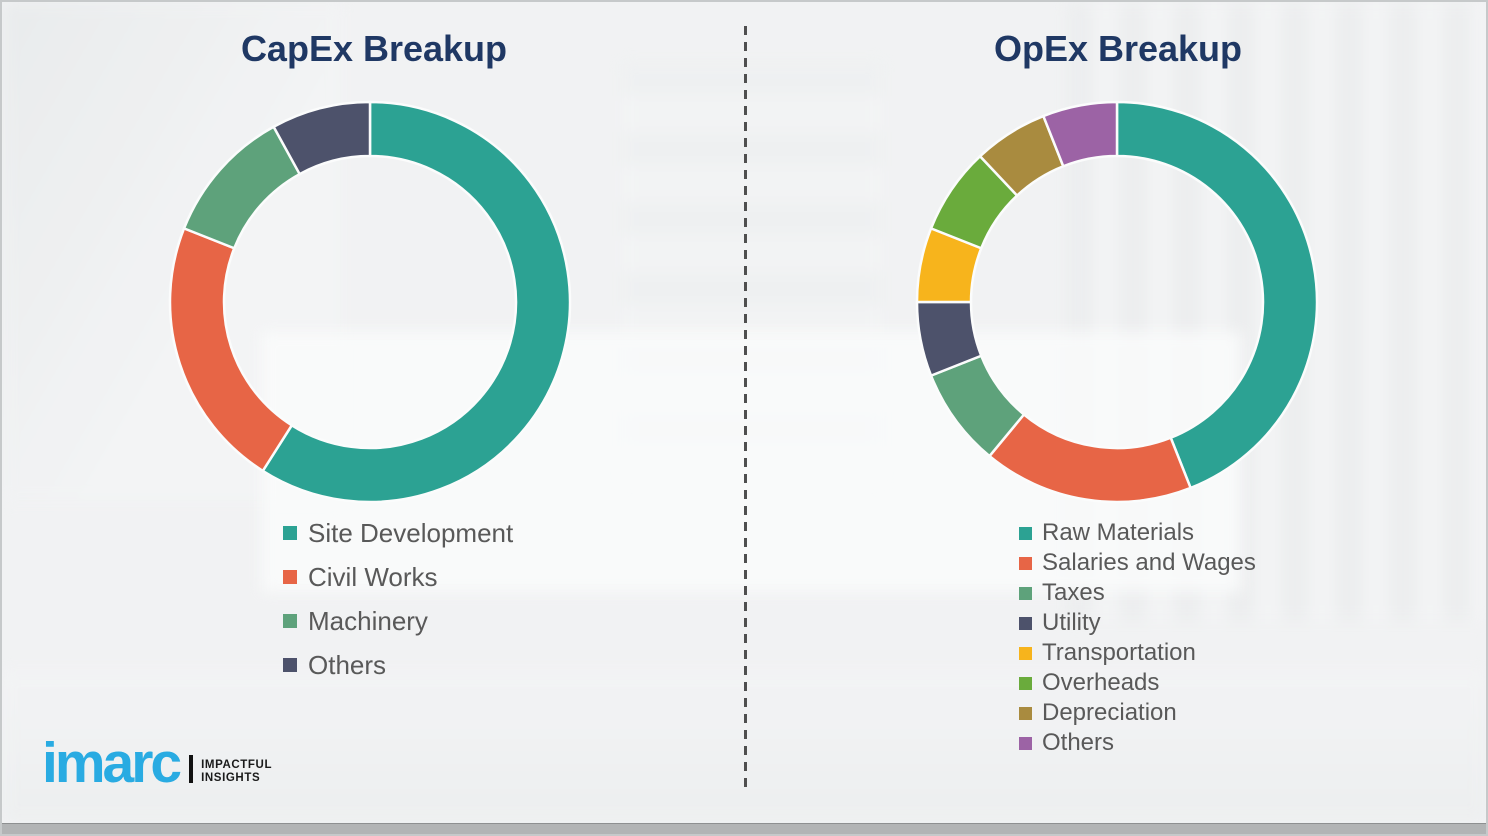 The height and width of the screenshot is (836, 1488). I want to click on background-texture, so click(752, 272).